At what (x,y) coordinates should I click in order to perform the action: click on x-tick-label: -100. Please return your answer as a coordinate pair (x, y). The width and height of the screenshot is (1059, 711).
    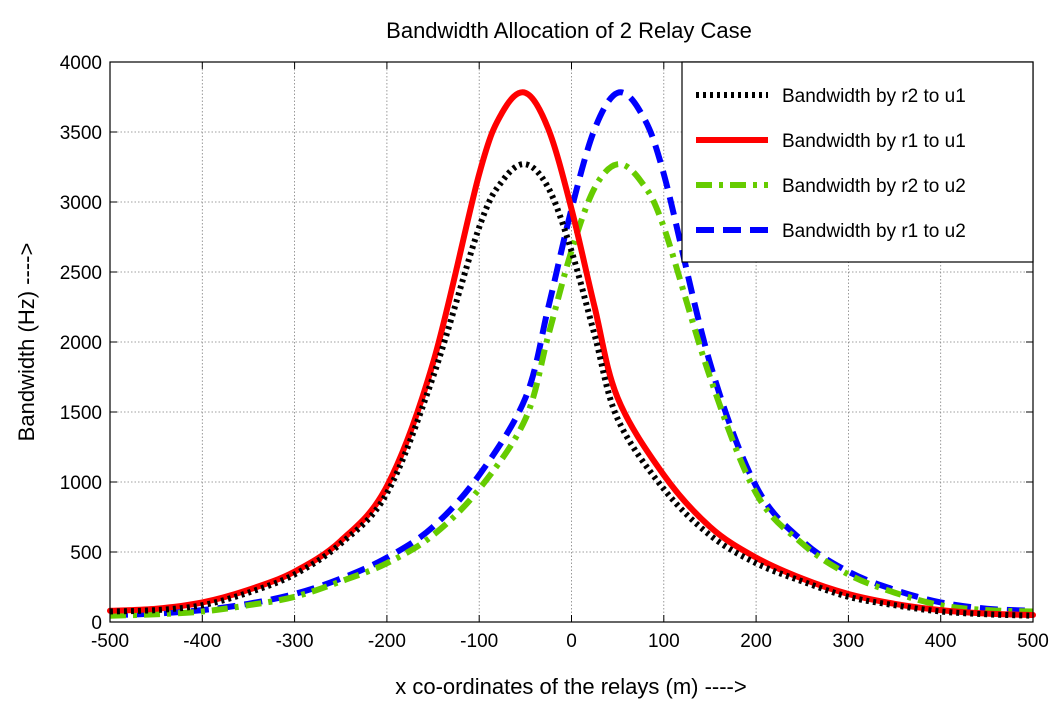
    Looking at the image, I should click on (479, 641).